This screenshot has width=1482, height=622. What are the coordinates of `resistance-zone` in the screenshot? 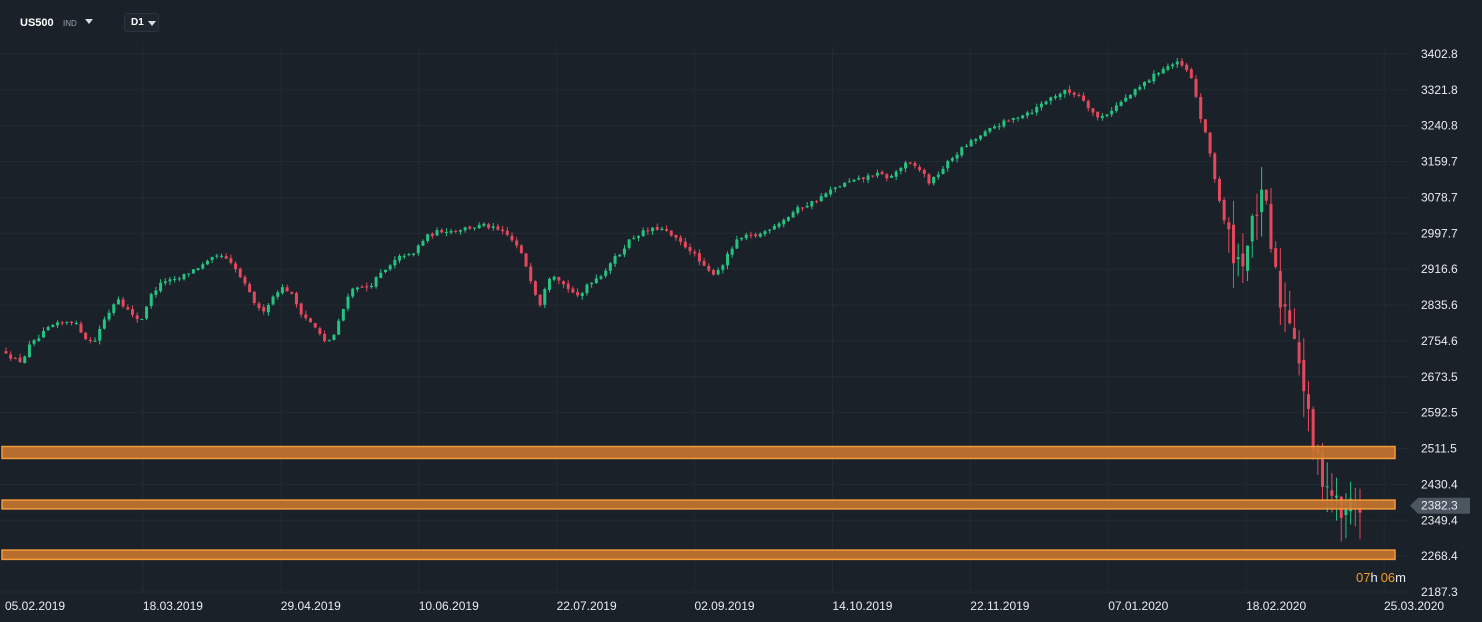 It's located at (698, 452).